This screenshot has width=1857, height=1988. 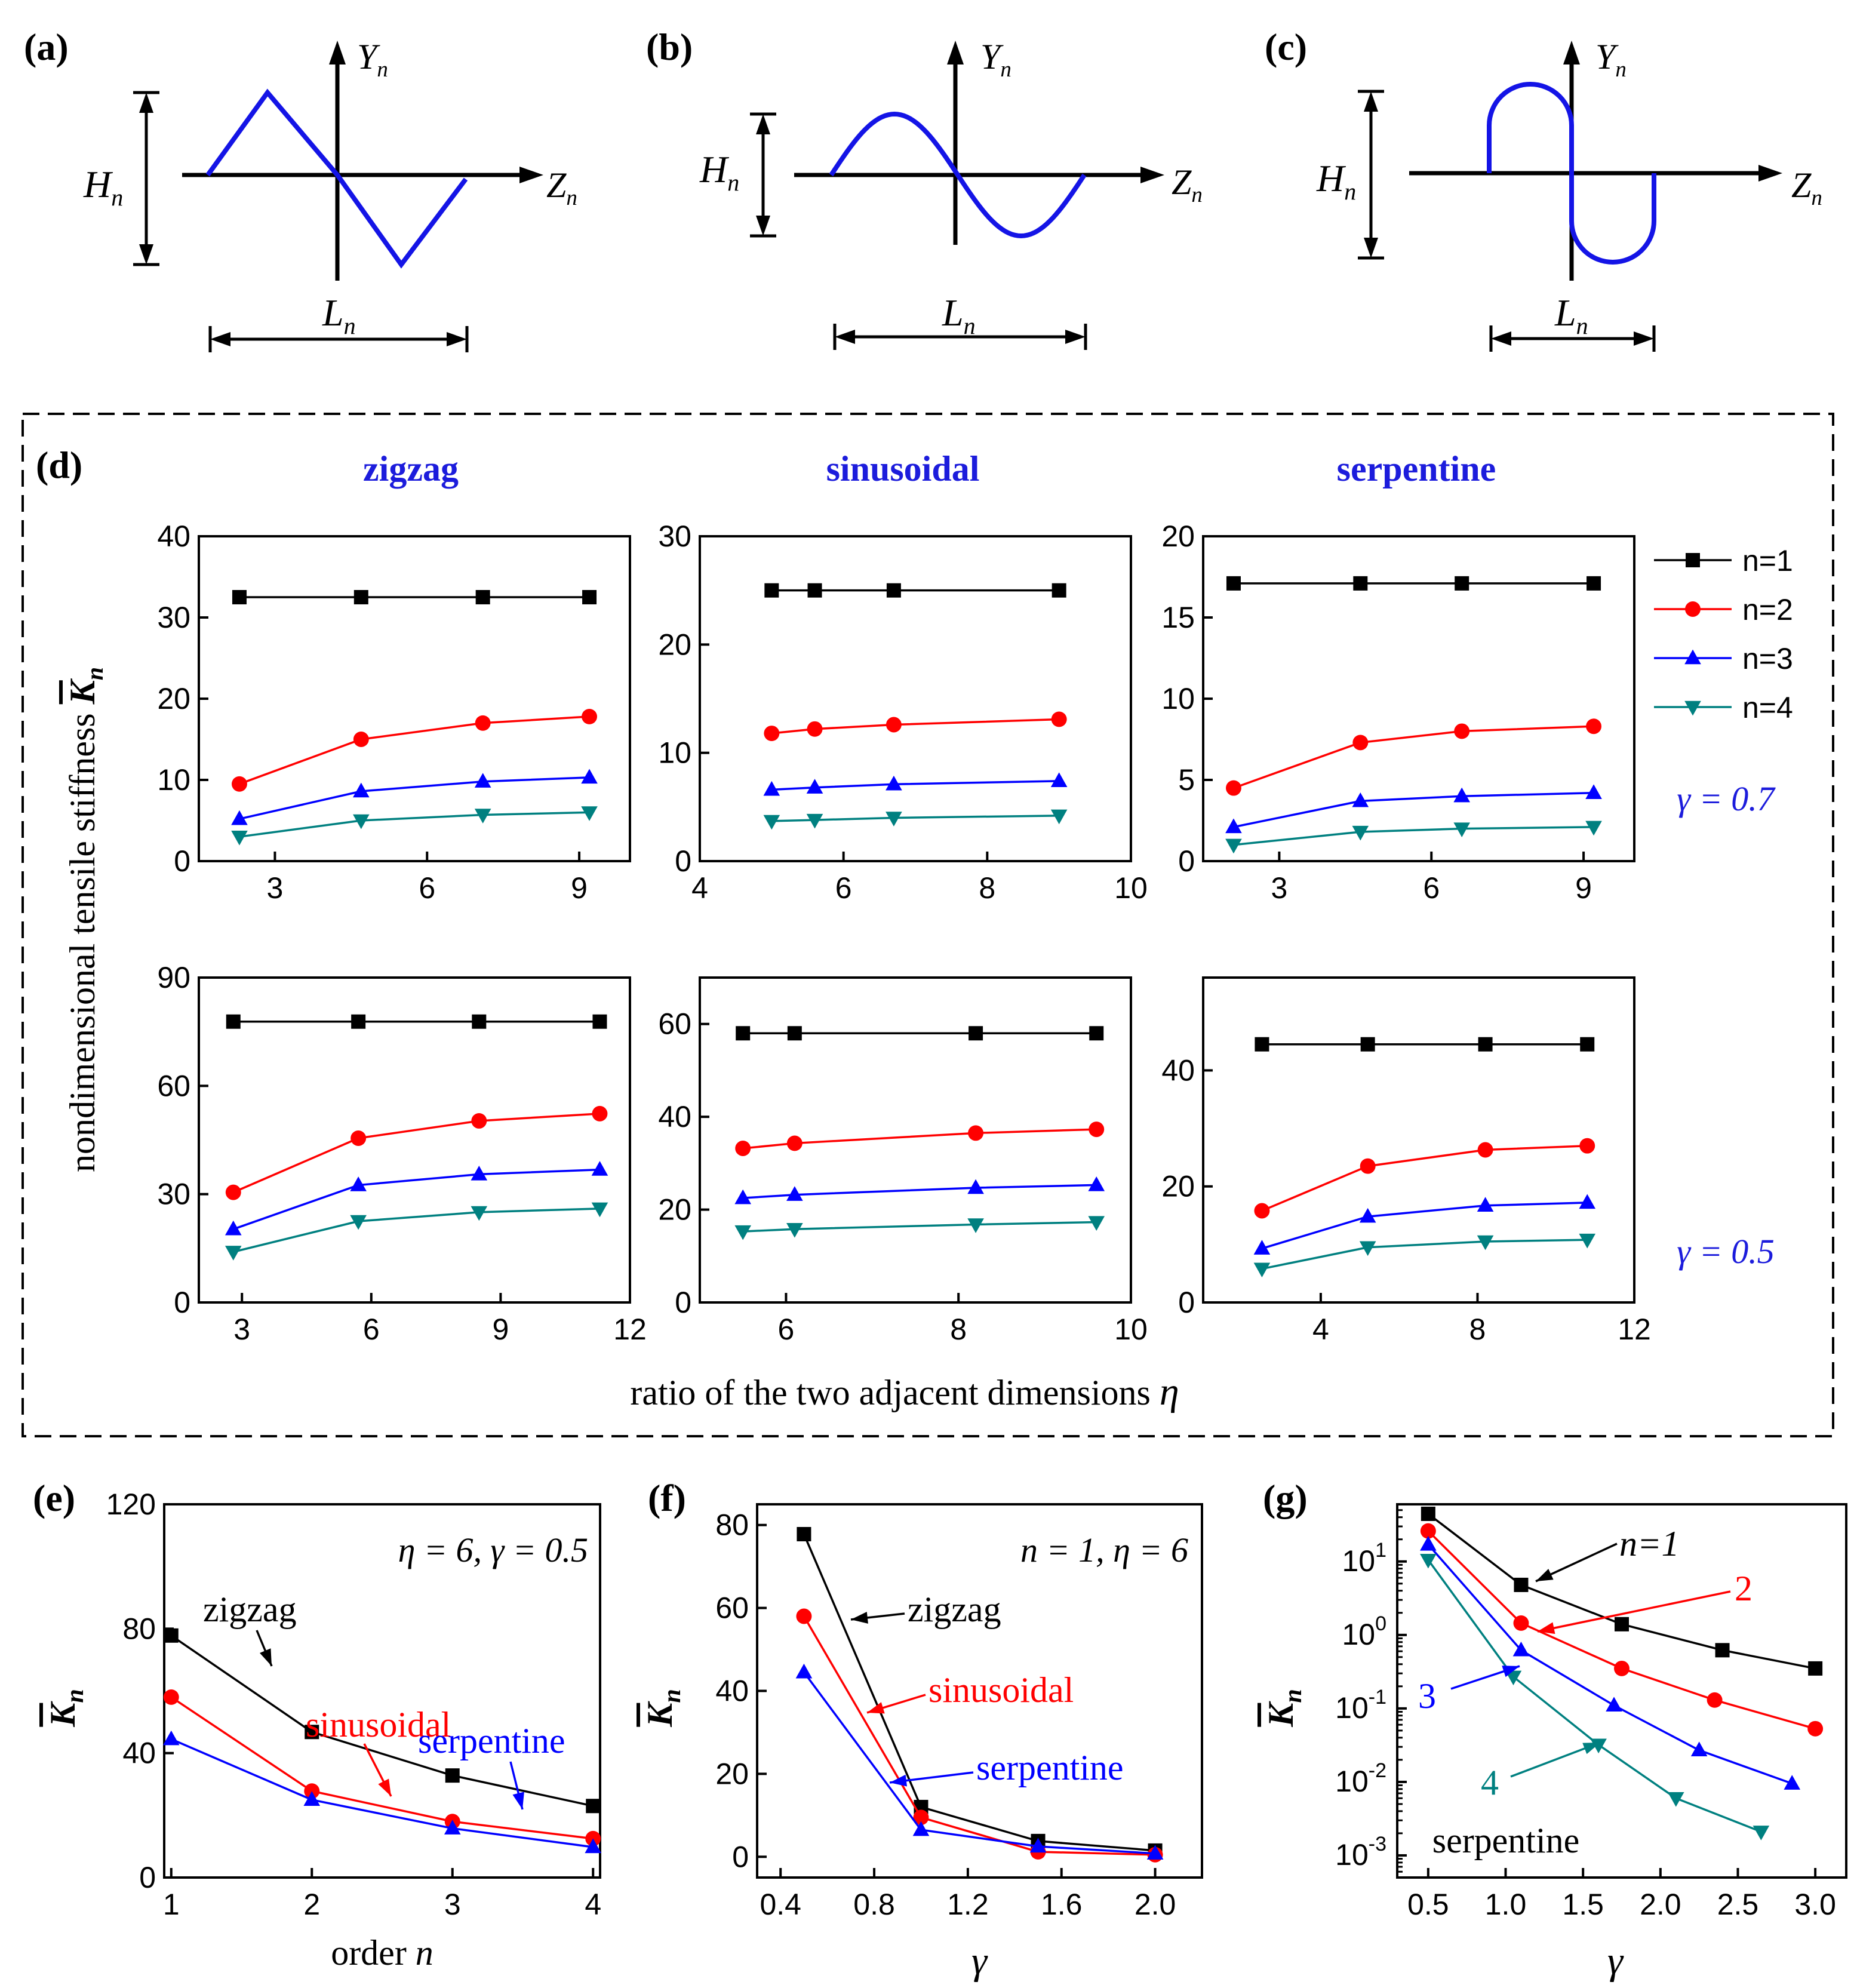 What do you see at coordinates (46, 47) in the screenshot?
I see `panel-label-a: (a)` at bounding box center [46, 47].